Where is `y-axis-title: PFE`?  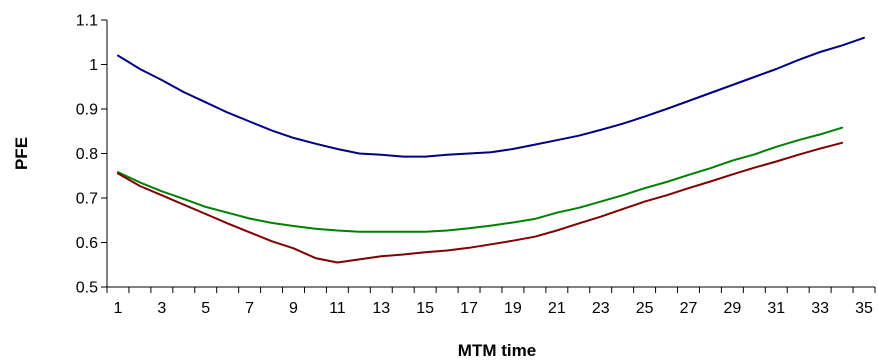 y-axis-title: PFE is located at coordinates (21, 153).